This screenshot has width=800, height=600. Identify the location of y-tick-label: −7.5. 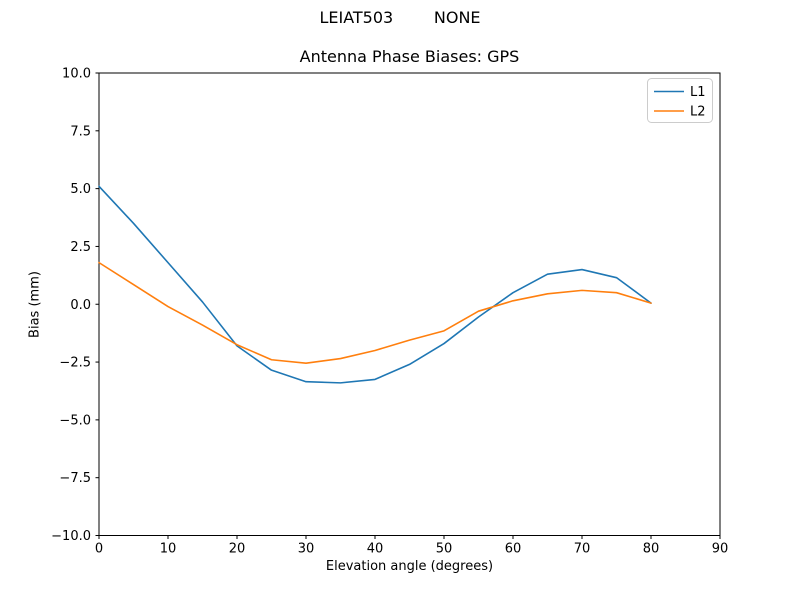
(75, 478).